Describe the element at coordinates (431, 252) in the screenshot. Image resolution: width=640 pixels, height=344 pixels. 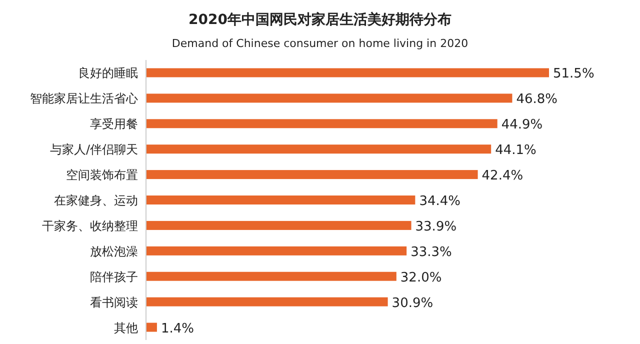
I see `data-label: 33.3%` at that location.